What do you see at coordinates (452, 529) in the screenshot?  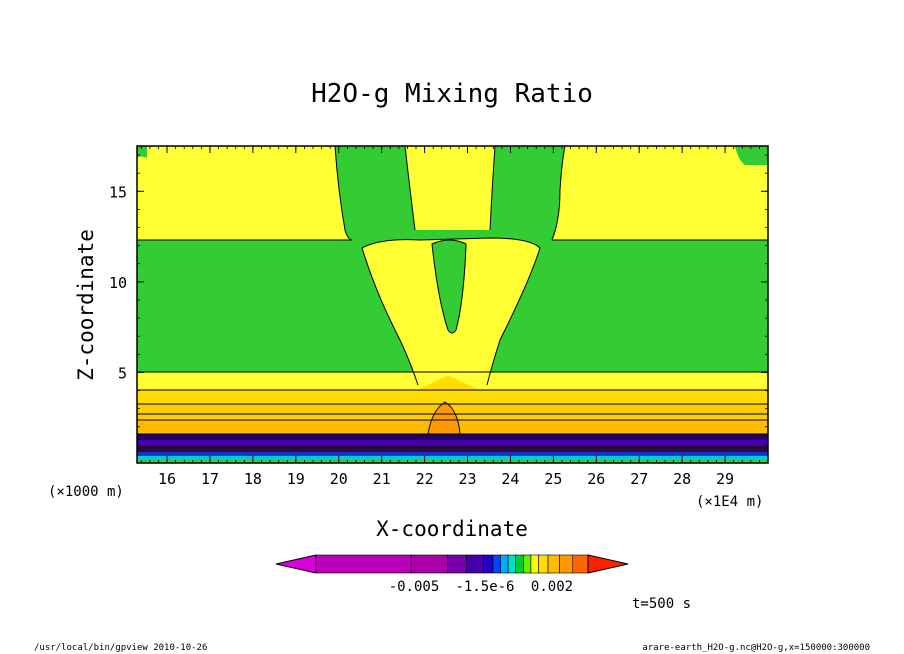 I see `x-axis-label: X-coordinate` at bounding box center [452, 529].